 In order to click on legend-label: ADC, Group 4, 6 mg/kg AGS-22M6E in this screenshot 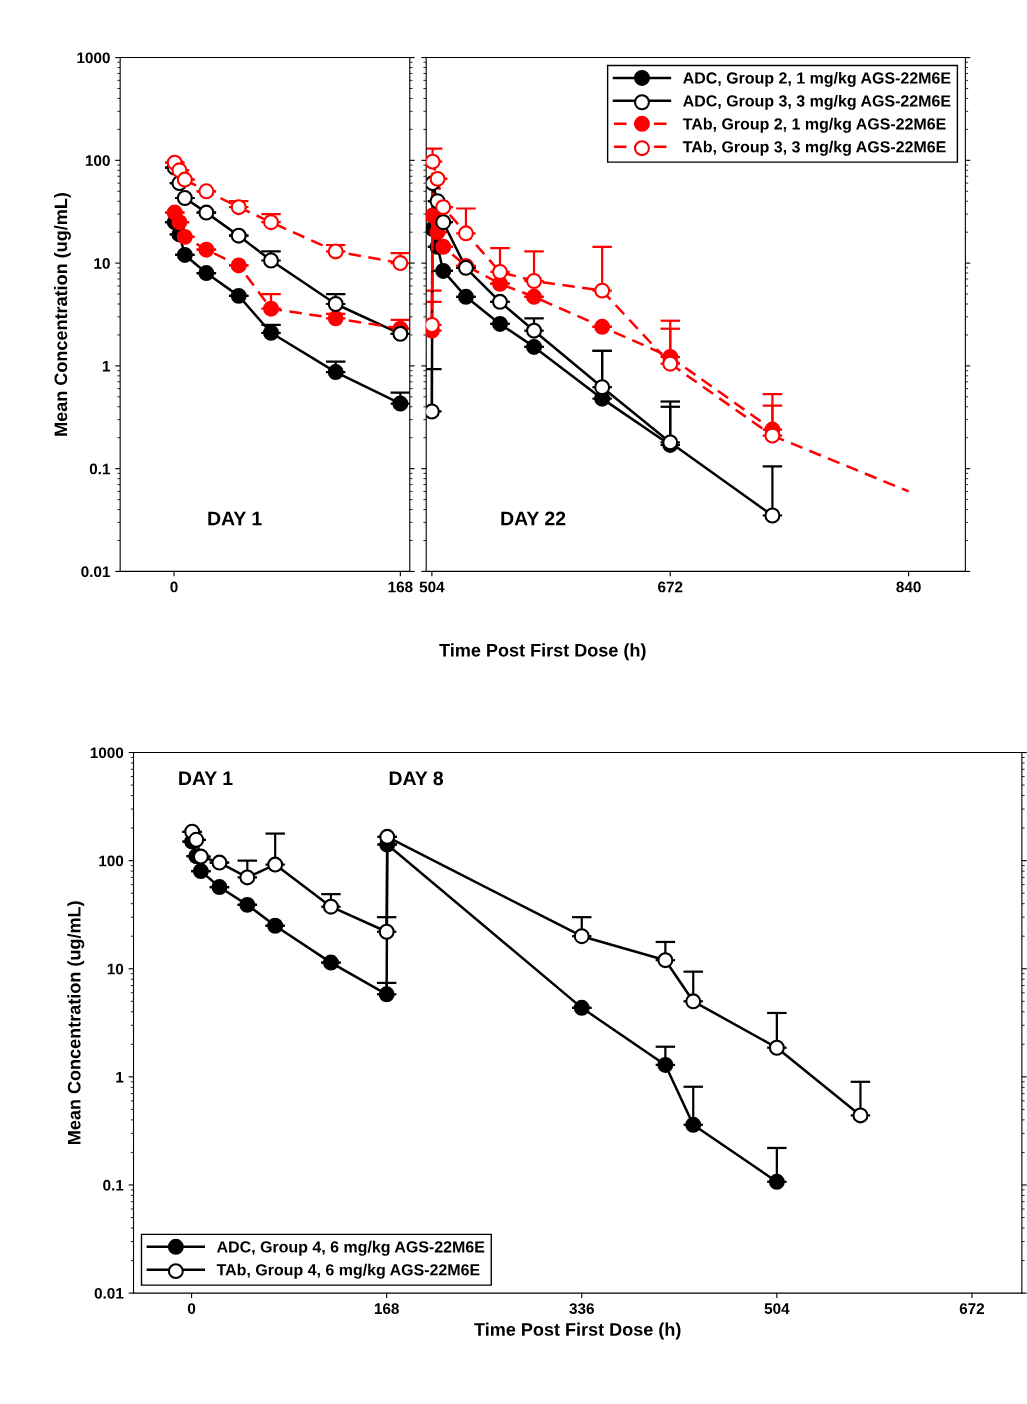, I will do `click(350, 1248)`.